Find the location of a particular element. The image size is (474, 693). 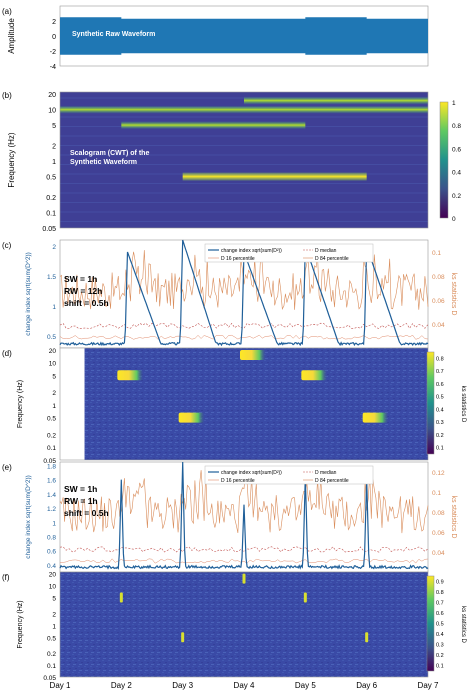

ytick-d: 0.05 is located at coordinates (49, 461).